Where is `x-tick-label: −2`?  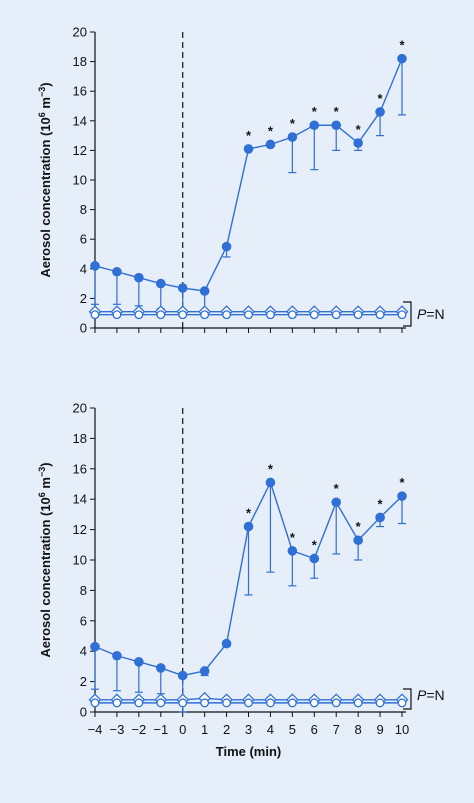 x-tick-label: −2 is located at coordinates (138, 729).